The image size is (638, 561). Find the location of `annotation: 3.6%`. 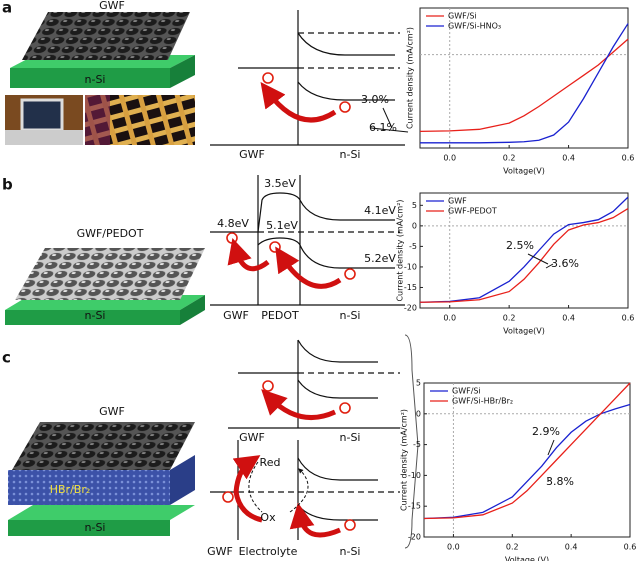

annotation: 3.6% is located at coordinates (565, 263).